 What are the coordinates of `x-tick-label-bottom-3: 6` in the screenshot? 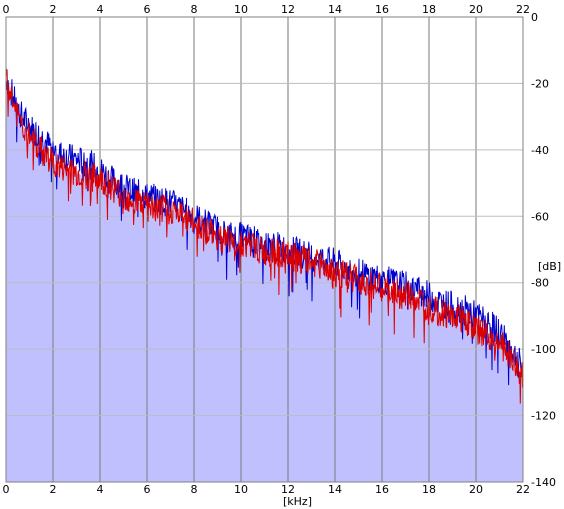 It's located at (147, 489).